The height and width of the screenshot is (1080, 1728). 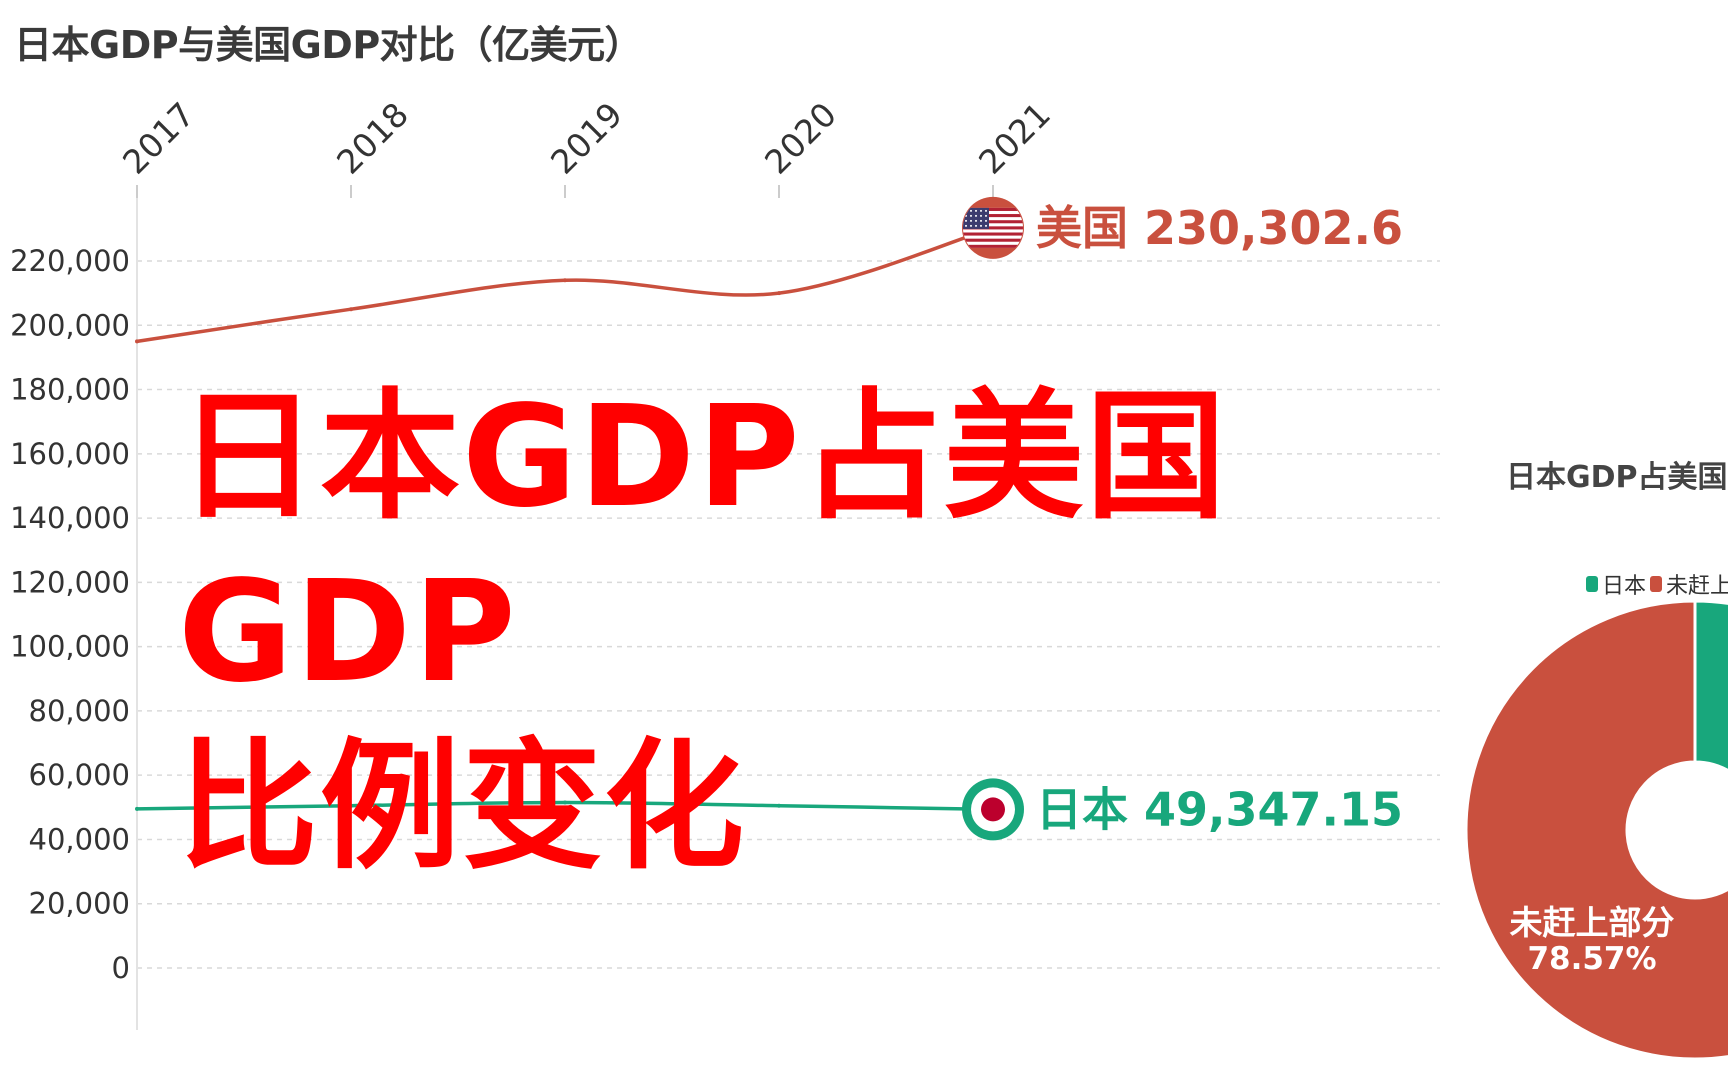 What do you see at coordinates (1697, 586) in the screenshot?
I see `legend-label-rest: 未赶上` at bounding box center [1697, 586].